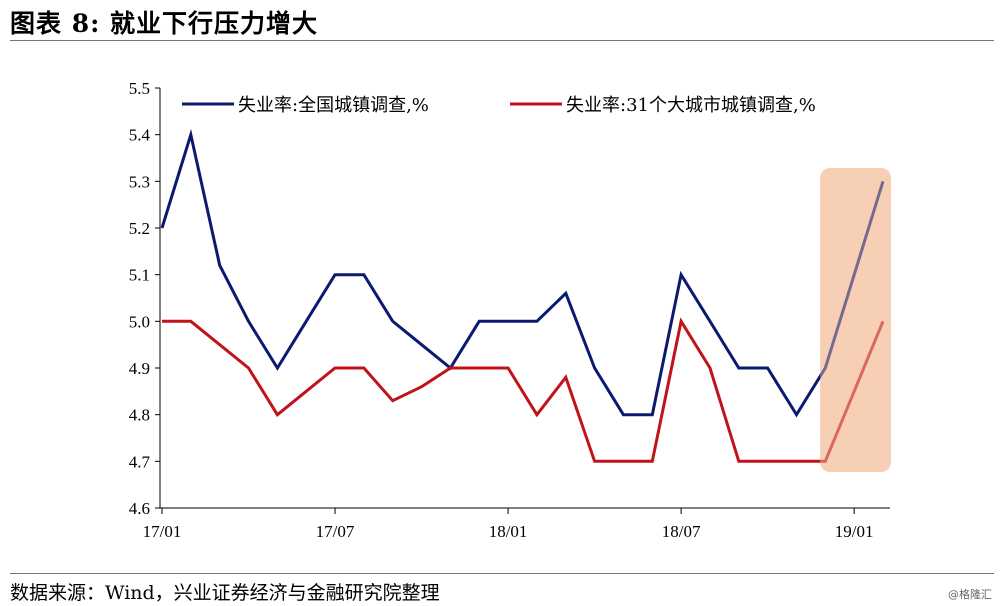 The width and height of the screenshot is (1000, 606). What do you see at coordinates (139, 228) in the screenshot?
I see `y-tick-label: 5.2` at bounding box center [139, 228].